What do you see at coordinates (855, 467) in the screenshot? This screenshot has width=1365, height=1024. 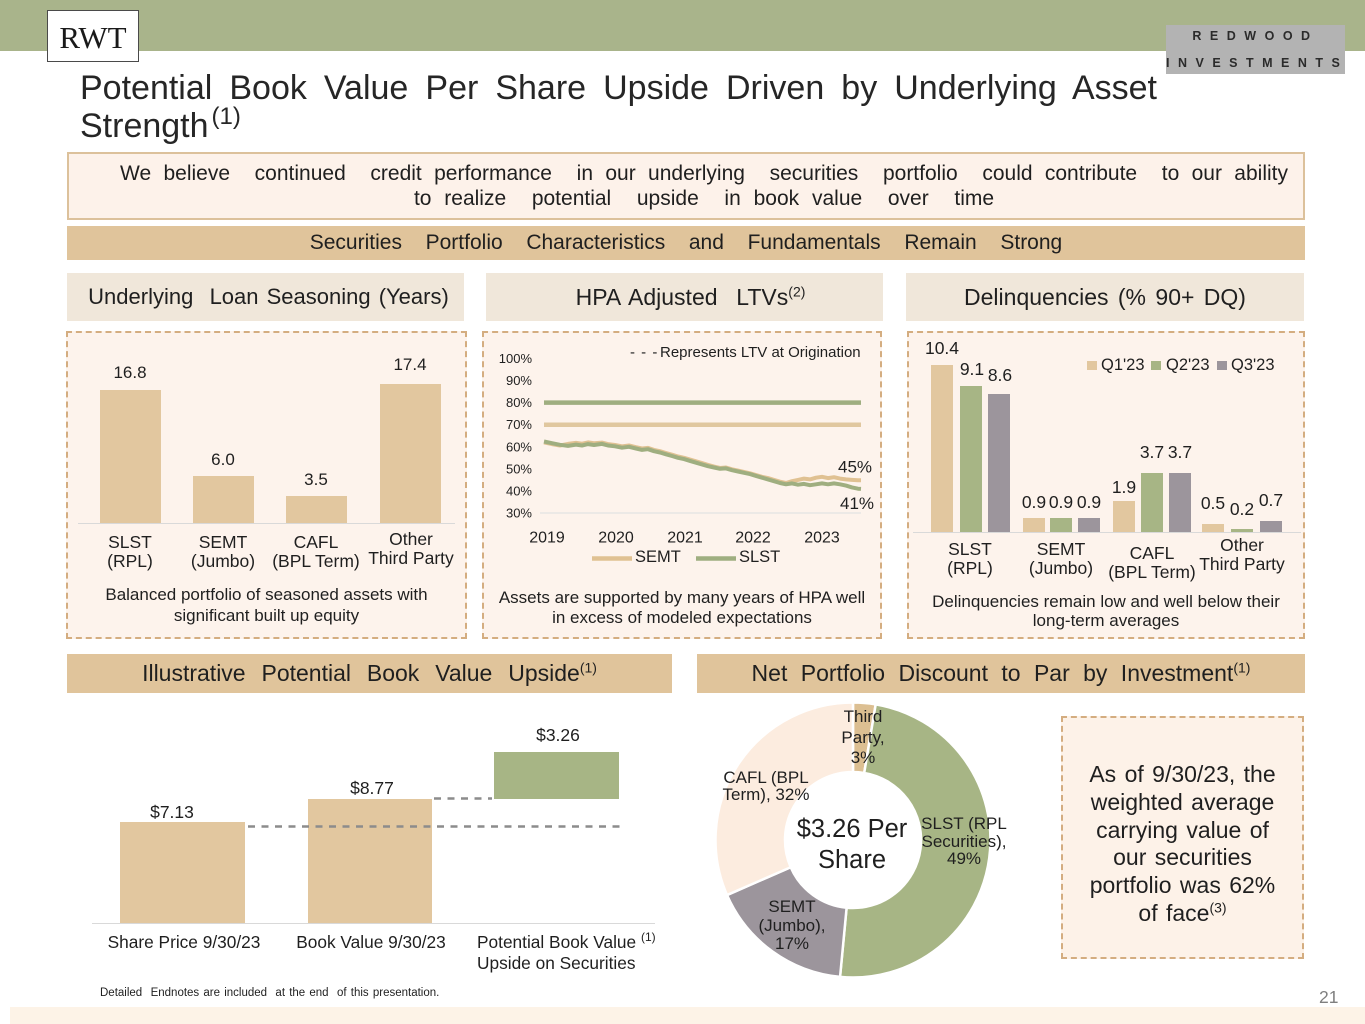 I see `svg-text: 45%` at bounding box center [855, 467].